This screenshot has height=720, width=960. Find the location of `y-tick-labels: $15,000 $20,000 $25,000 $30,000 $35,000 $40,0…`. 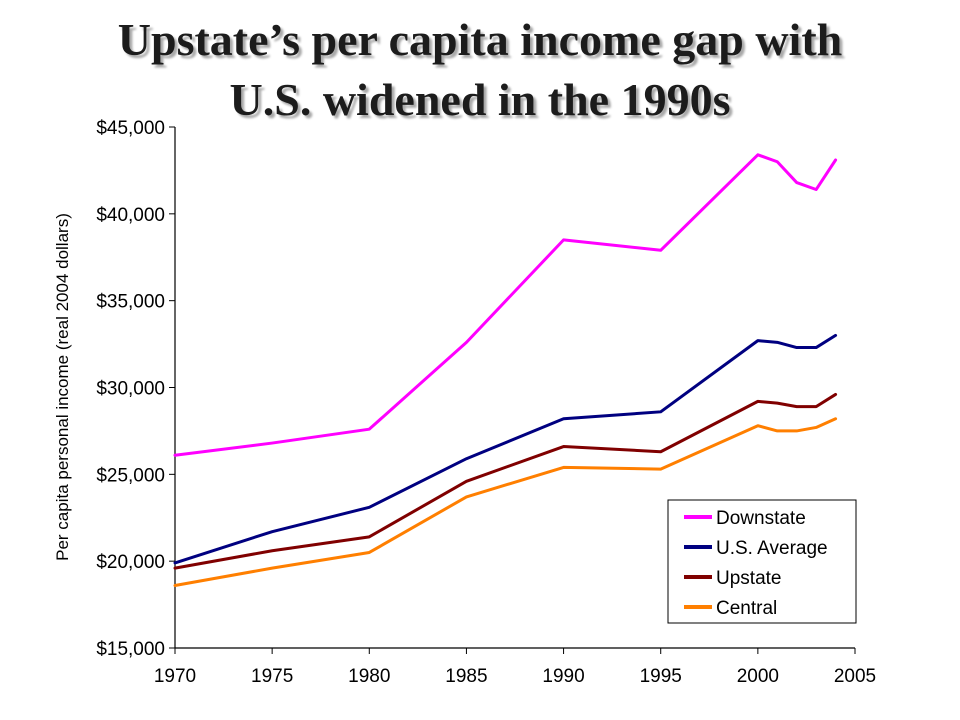

y-tick-labels: $15,000 $20,000 $25,000 $30,000 $35,000 $40,0… is located at coordinates (130, 389).